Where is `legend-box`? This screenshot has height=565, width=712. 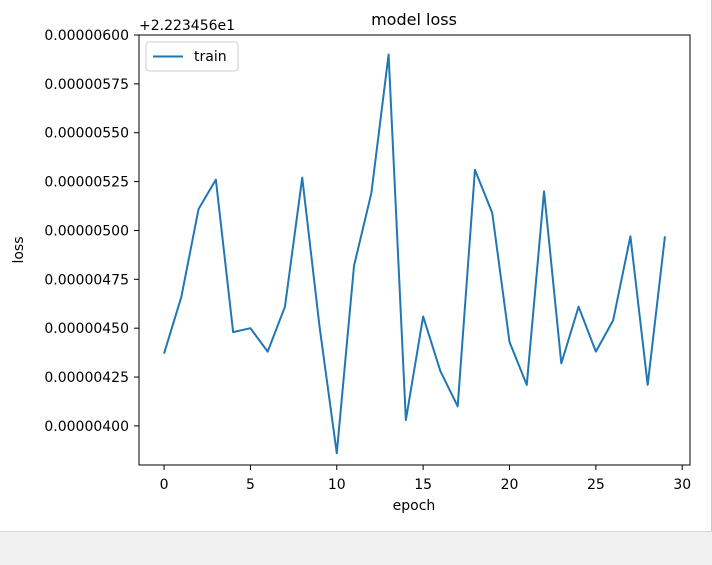
legend-box is located at coordinates (192, 56).